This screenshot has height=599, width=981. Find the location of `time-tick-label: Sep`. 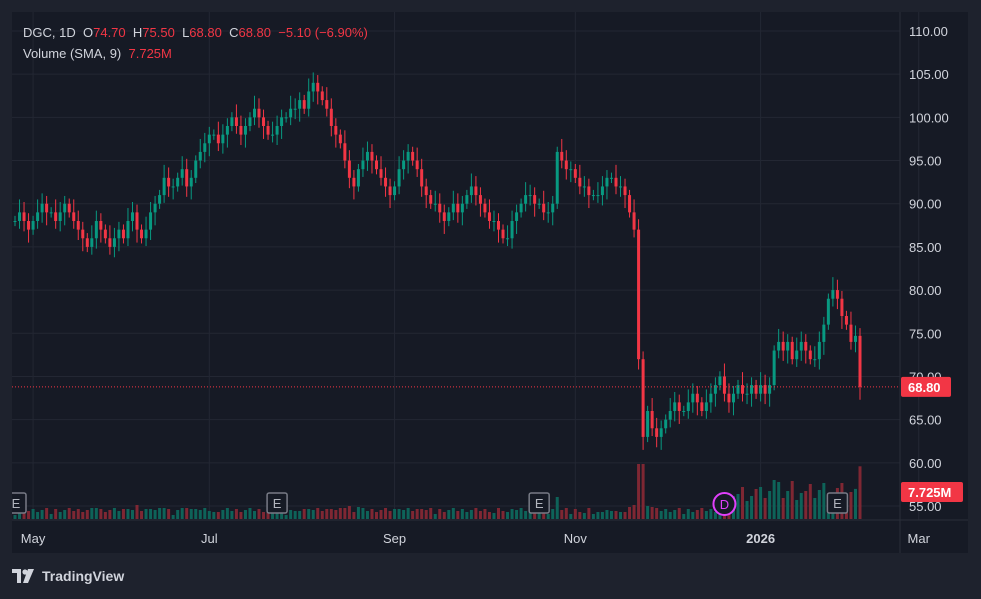

time-tick-label: Sep is located at coordinates (394, 538).